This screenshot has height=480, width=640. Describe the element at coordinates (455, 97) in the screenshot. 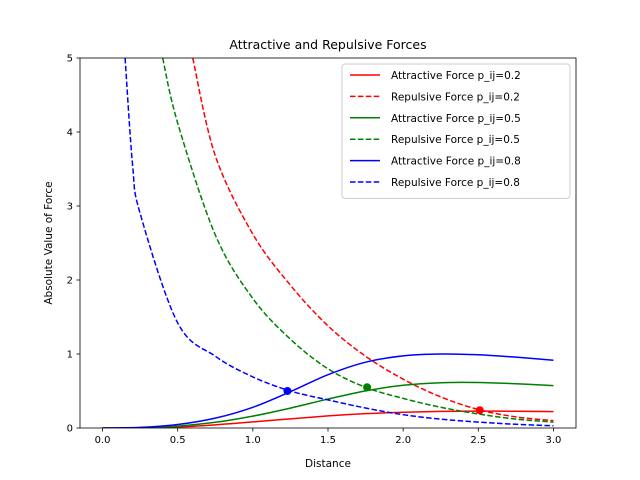

I see `legend-label: Repulsive Force p_ij=0.2` at that location.